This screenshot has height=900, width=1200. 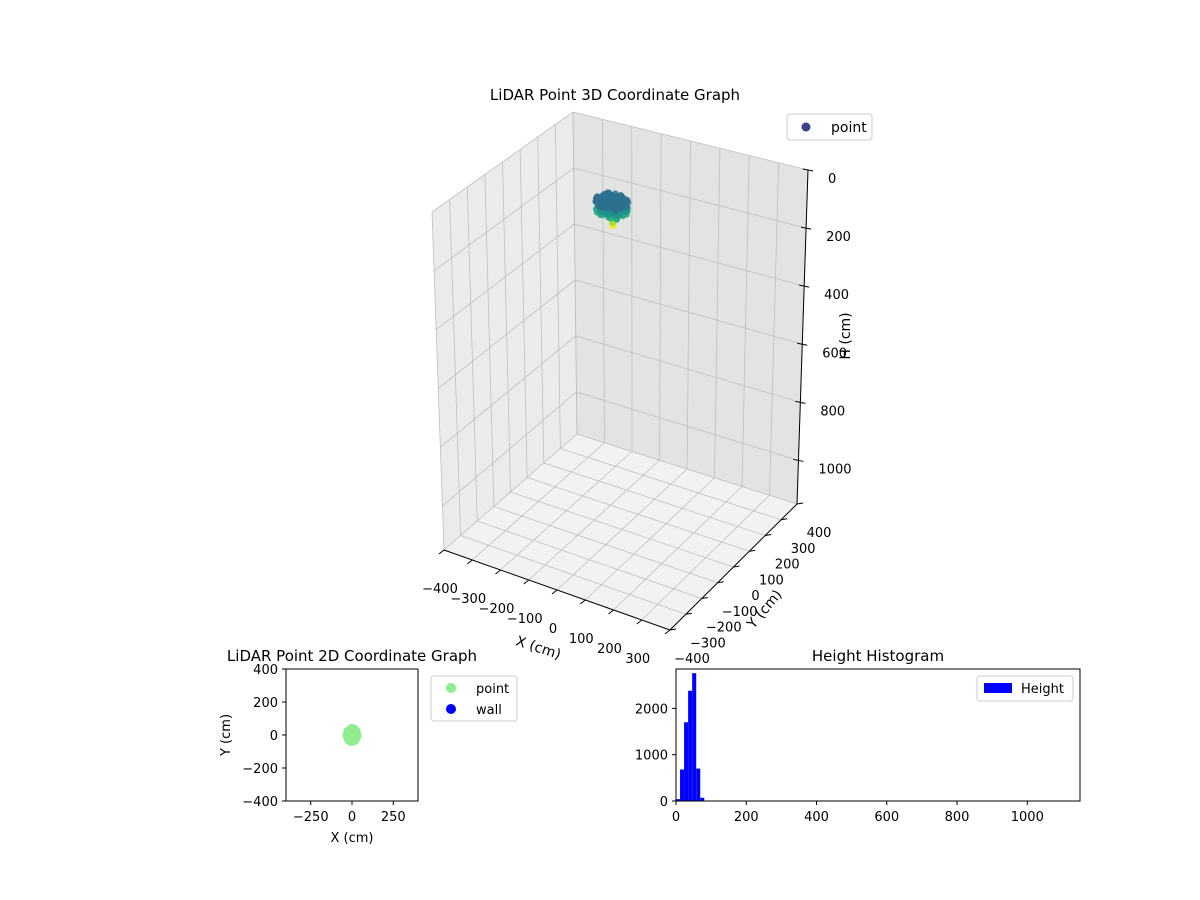 I want to click on y-tick-label: 200, so click(x=265, y=703).